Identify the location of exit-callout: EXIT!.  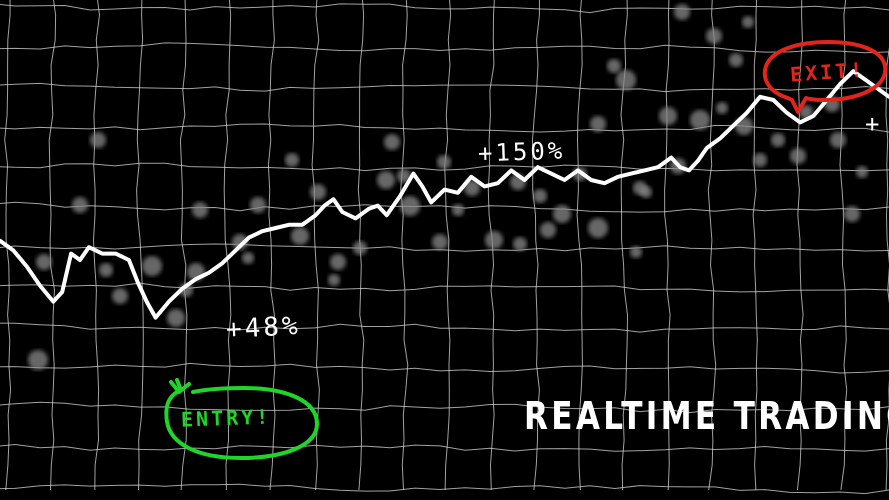
(823, 83).